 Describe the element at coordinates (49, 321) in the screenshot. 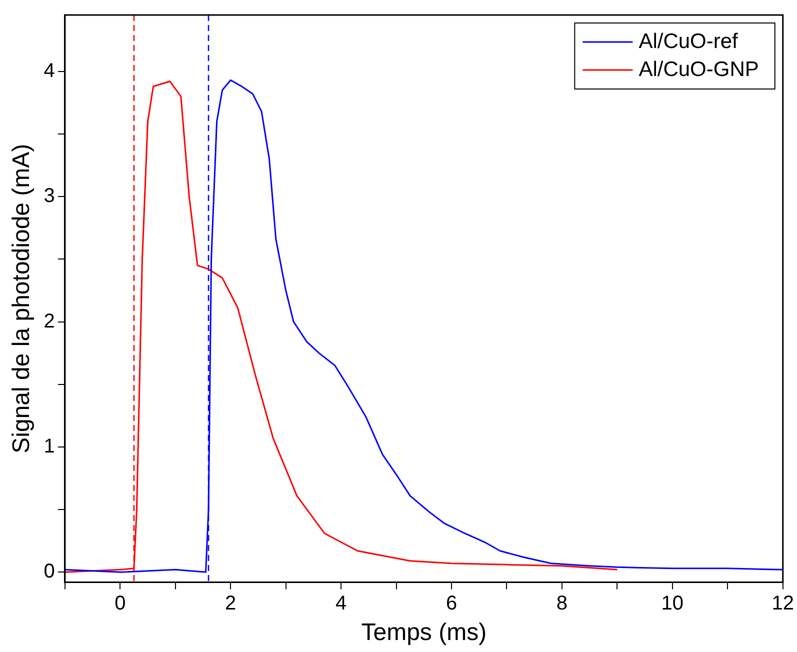

I see `y-tick-label: 2` at that location.